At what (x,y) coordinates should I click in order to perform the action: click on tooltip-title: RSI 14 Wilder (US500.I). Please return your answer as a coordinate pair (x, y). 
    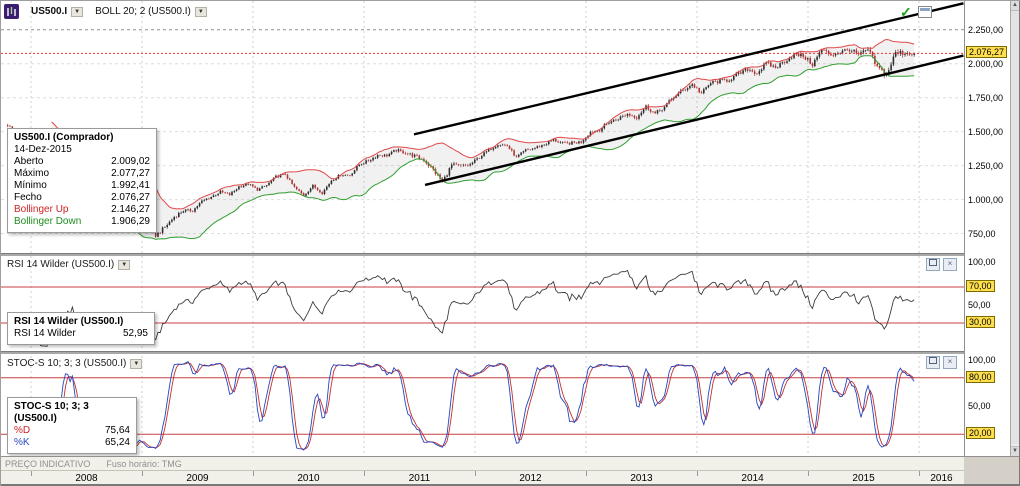
    Looking at the image, I should click on (69, 321).